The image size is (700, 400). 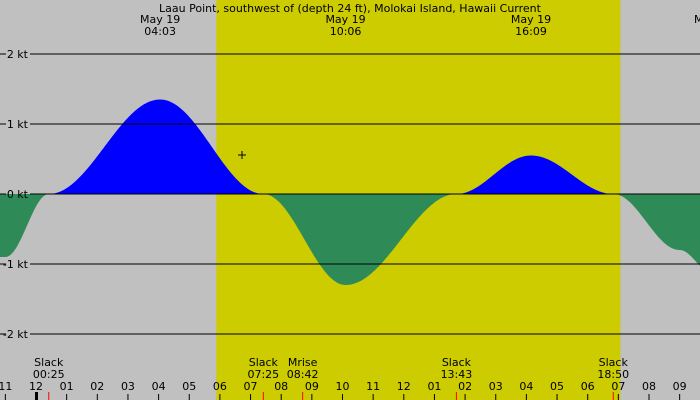 What do you see at coordinates (312, 386) in the screenshot?
I see `hour-label-10: 09` at bounding box center [312, 386].